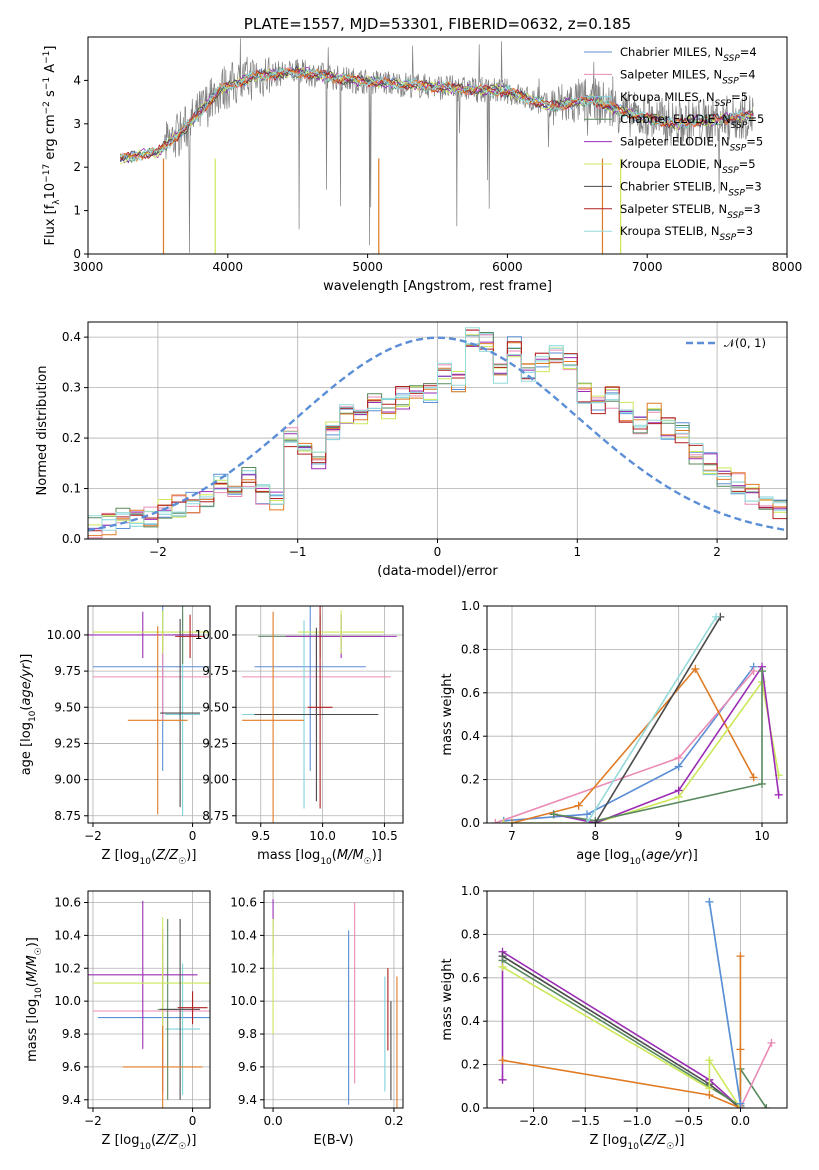  What do you see at coordinates (761, 836) in the screenshot?
I see `x-tick-label: 10` at bounding box center [761, 836].